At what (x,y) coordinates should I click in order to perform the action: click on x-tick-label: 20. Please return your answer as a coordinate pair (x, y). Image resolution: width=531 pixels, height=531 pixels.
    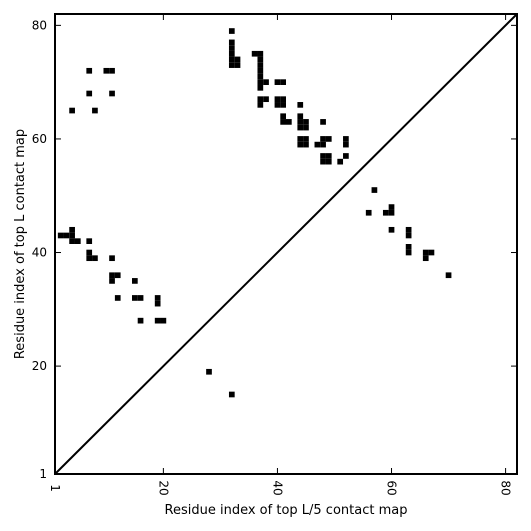
    Looking at the image, I should click on (163, 487).